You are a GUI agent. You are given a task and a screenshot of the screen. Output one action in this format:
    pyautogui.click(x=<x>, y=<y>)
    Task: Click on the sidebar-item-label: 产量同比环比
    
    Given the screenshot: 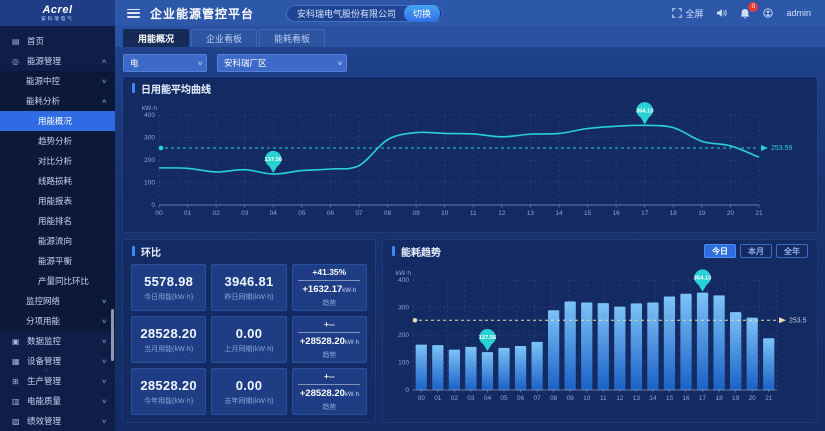 What is the action you would take?
    pyautogui.click(x=64, y=281)
    